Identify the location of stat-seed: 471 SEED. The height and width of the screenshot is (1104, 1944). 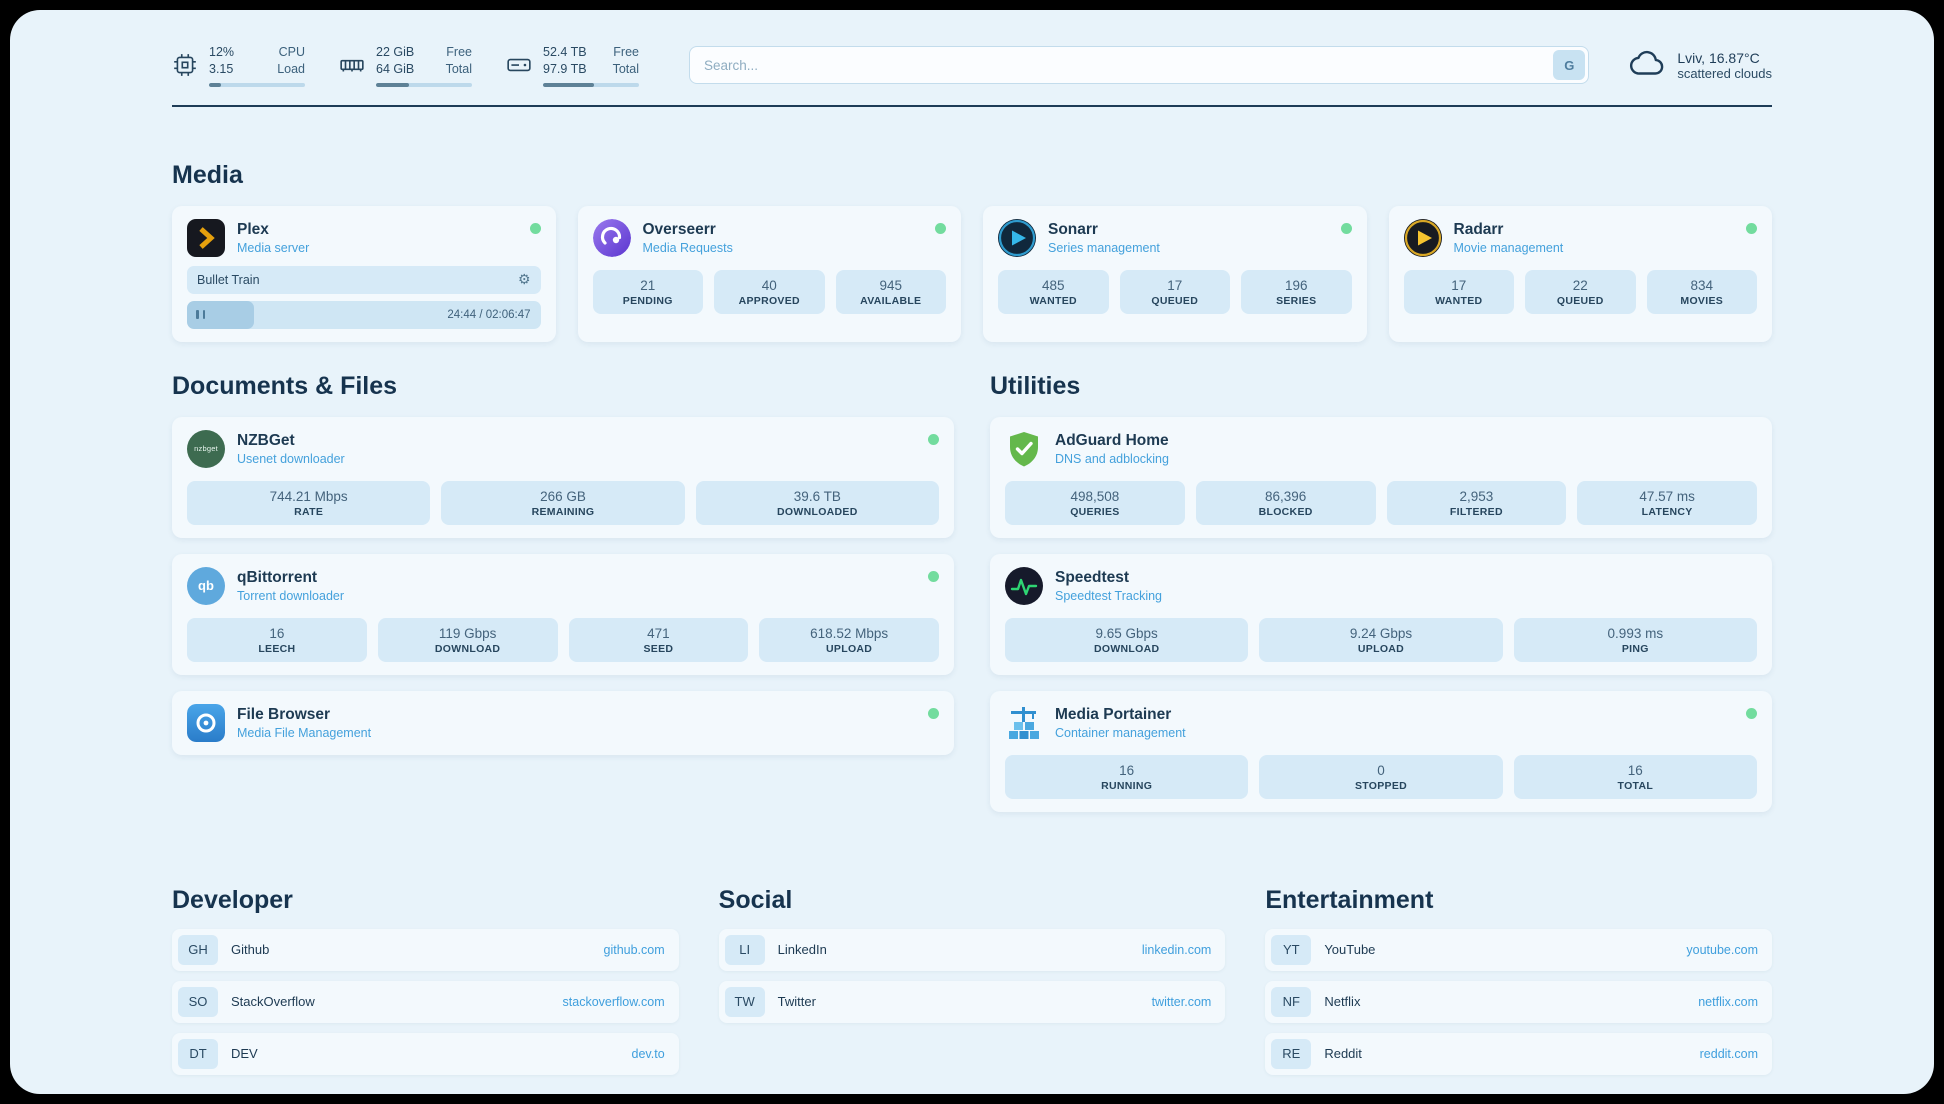
(658, 639).